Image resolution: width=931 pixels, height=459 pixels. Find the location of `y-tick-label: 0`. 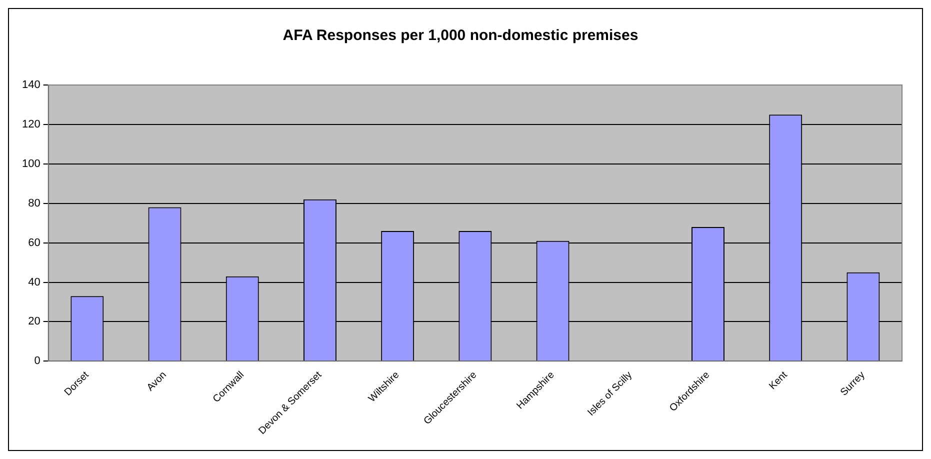

y-tick-label: 0 is located at coordinates (37, 361).